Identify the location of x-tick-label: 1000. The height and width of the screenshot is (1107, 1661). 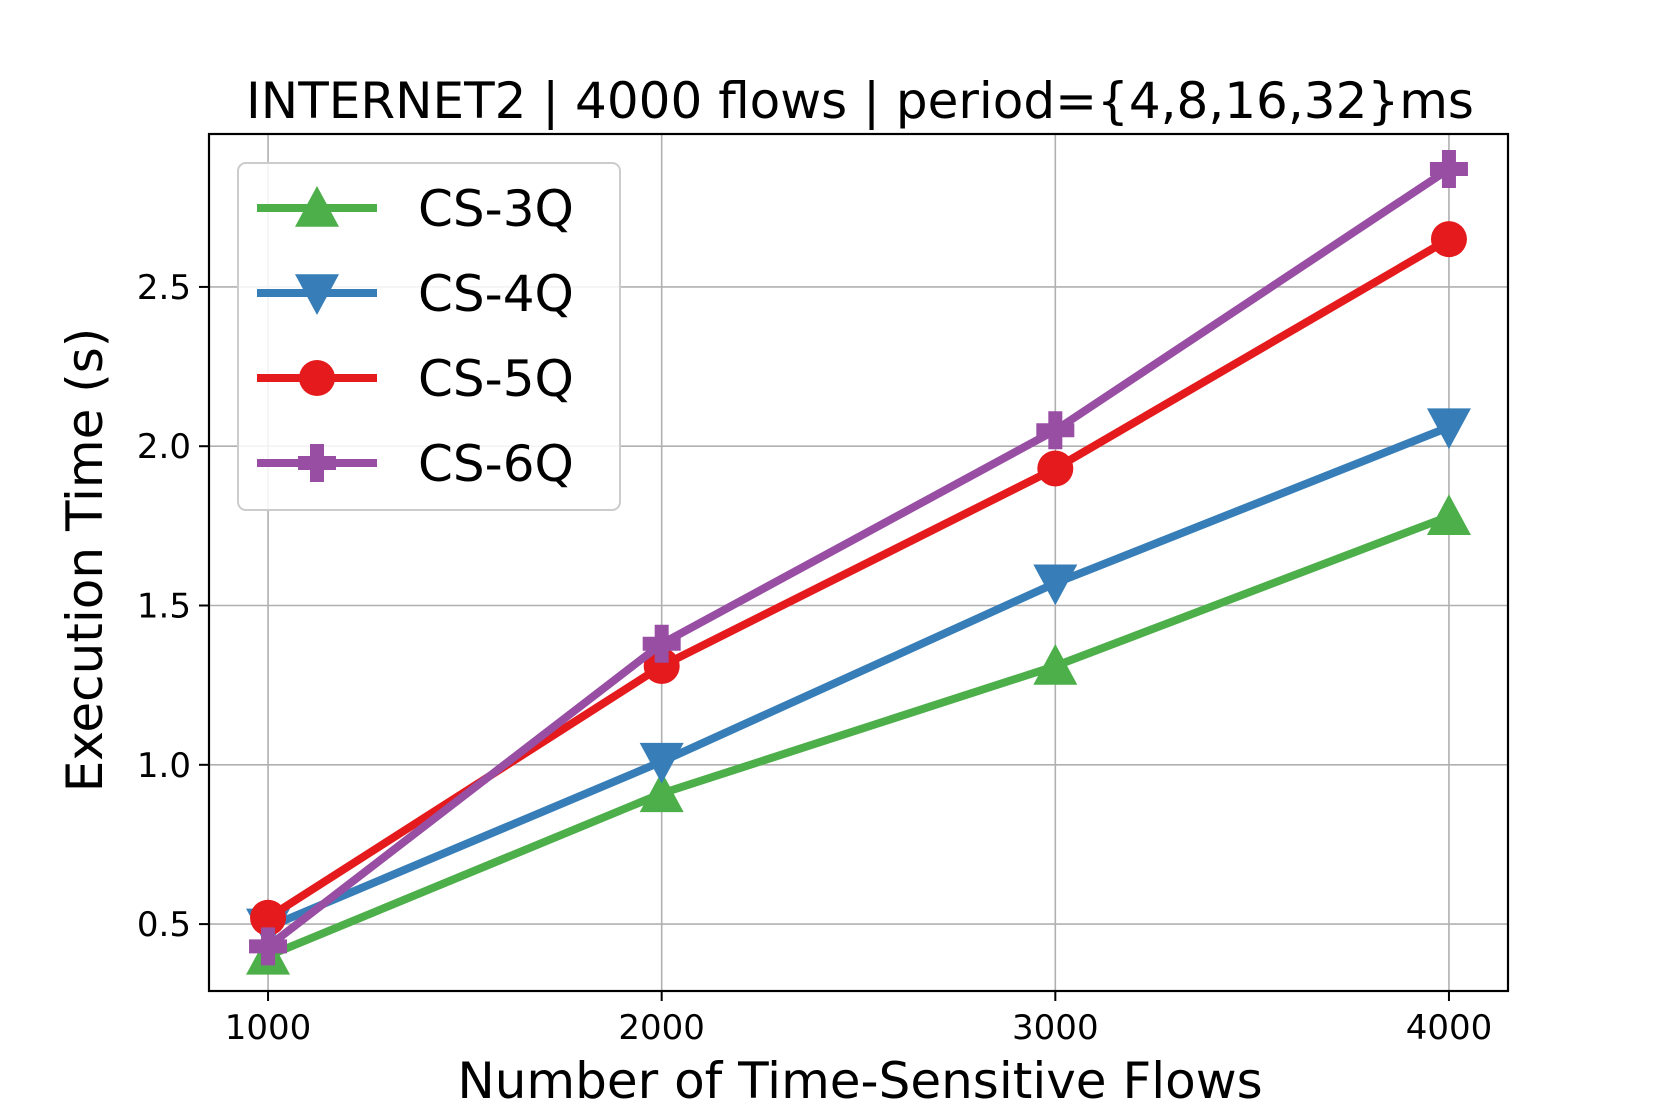
(268, 1028).